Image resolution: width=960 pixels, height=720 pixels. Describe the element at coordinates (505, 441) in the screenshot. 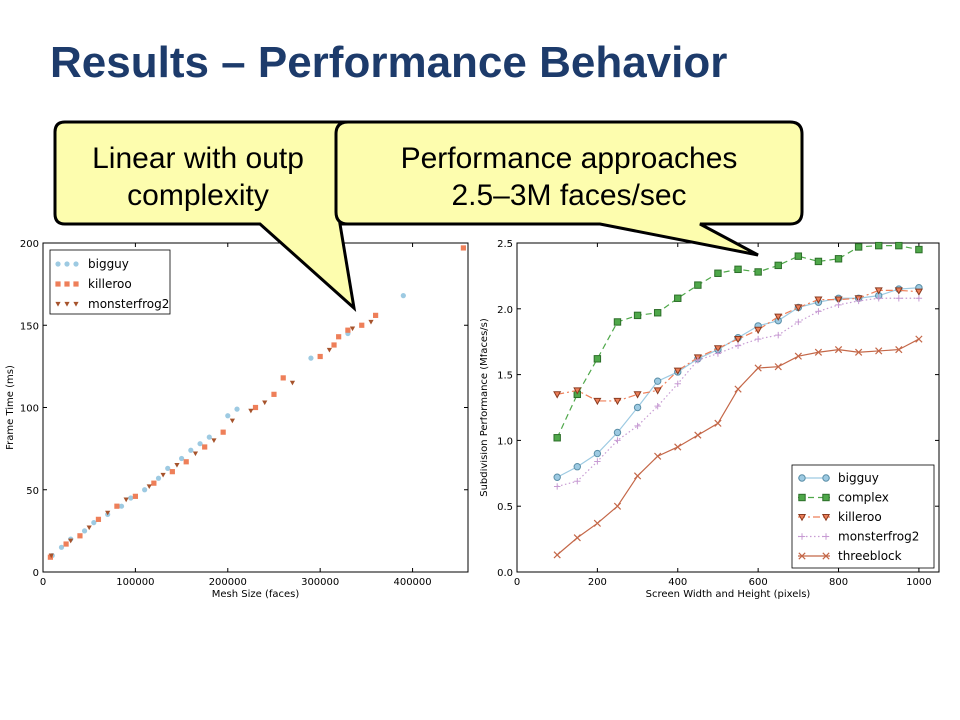

I see `y-tick-label: 1.0` at that location.